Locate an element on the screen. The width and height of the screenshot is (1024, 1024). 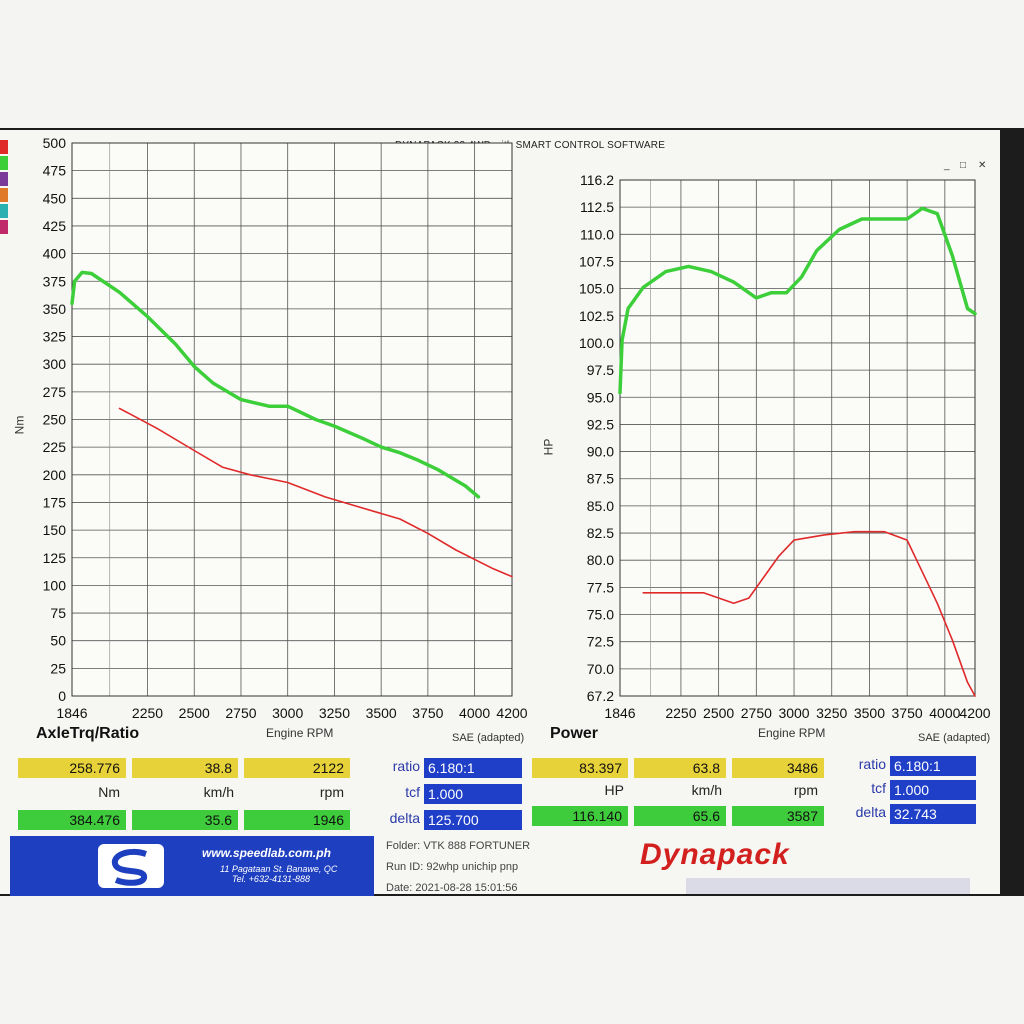
left-y-tick-label: 300 is located at coordinates (55, 364).